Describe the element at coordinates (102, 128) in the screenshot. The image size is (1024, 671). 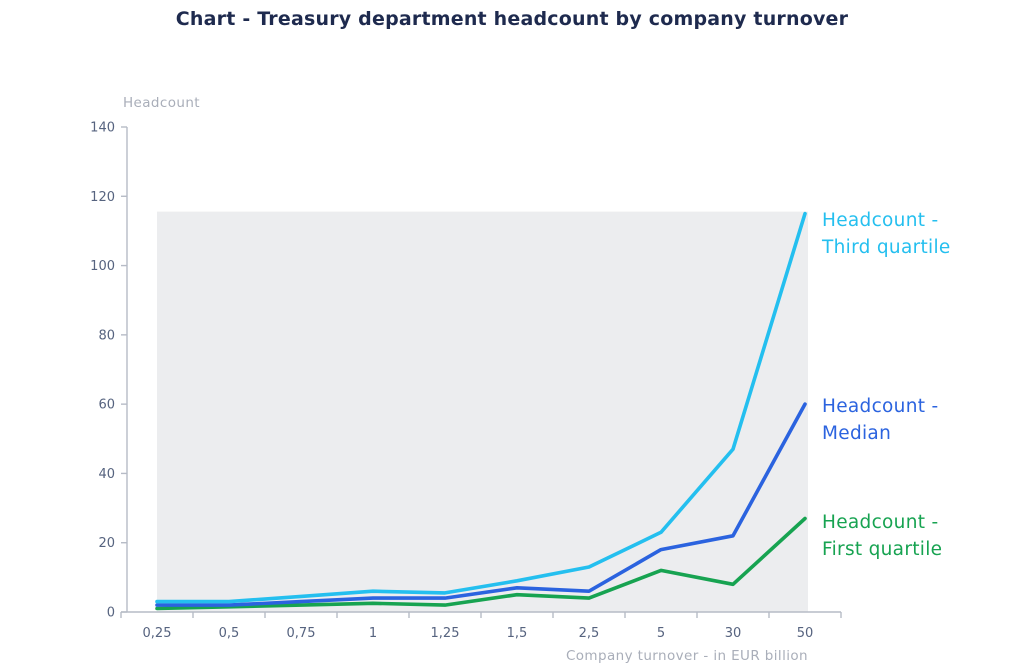
I see `y-tick-label: 140` at that location.